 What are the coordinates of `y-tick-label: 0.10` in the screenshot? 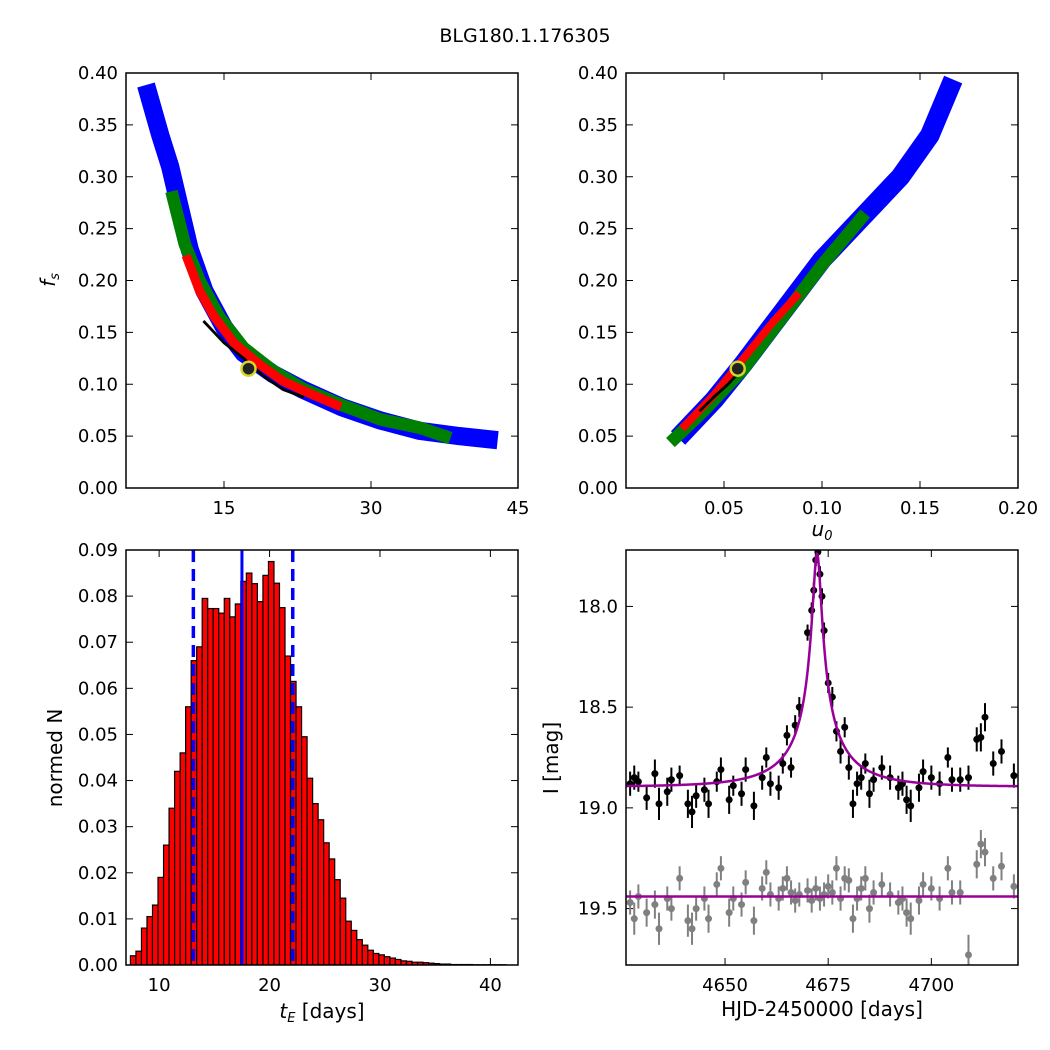 It's located at (598, 384).